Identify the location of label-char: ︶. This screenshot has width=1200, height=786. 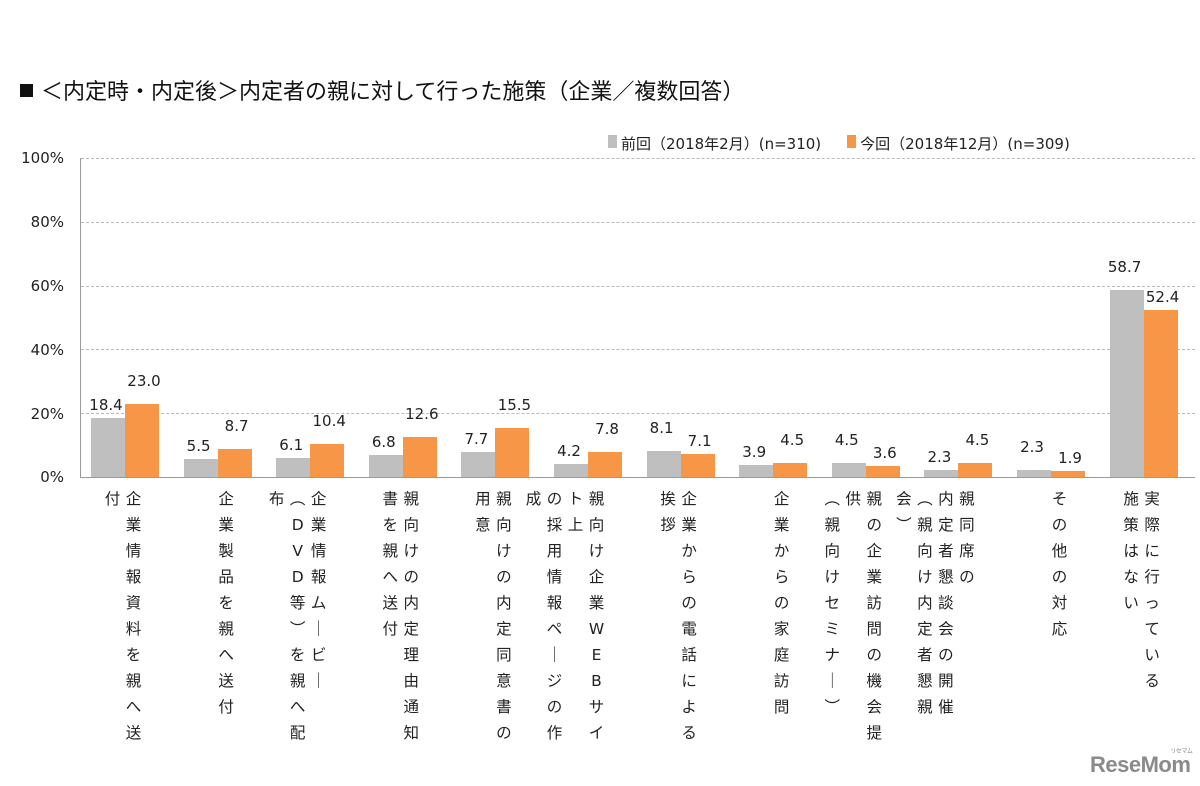
(297, 629).